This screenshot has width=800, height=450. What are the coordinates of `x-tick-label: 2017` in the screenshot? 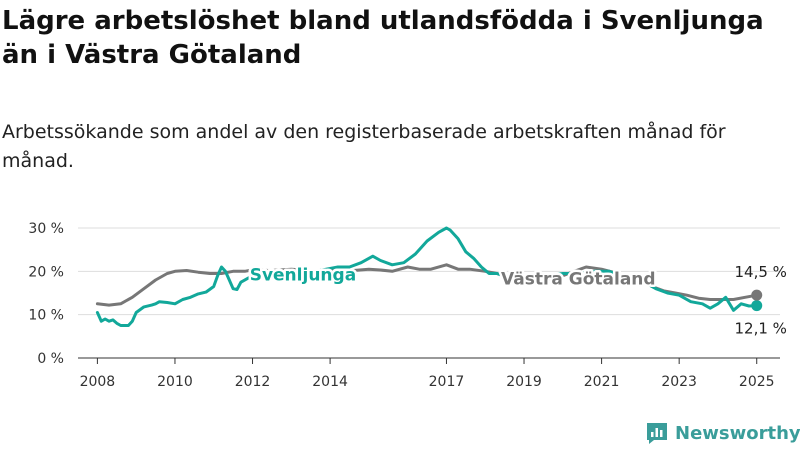 It's located at (447, 382).